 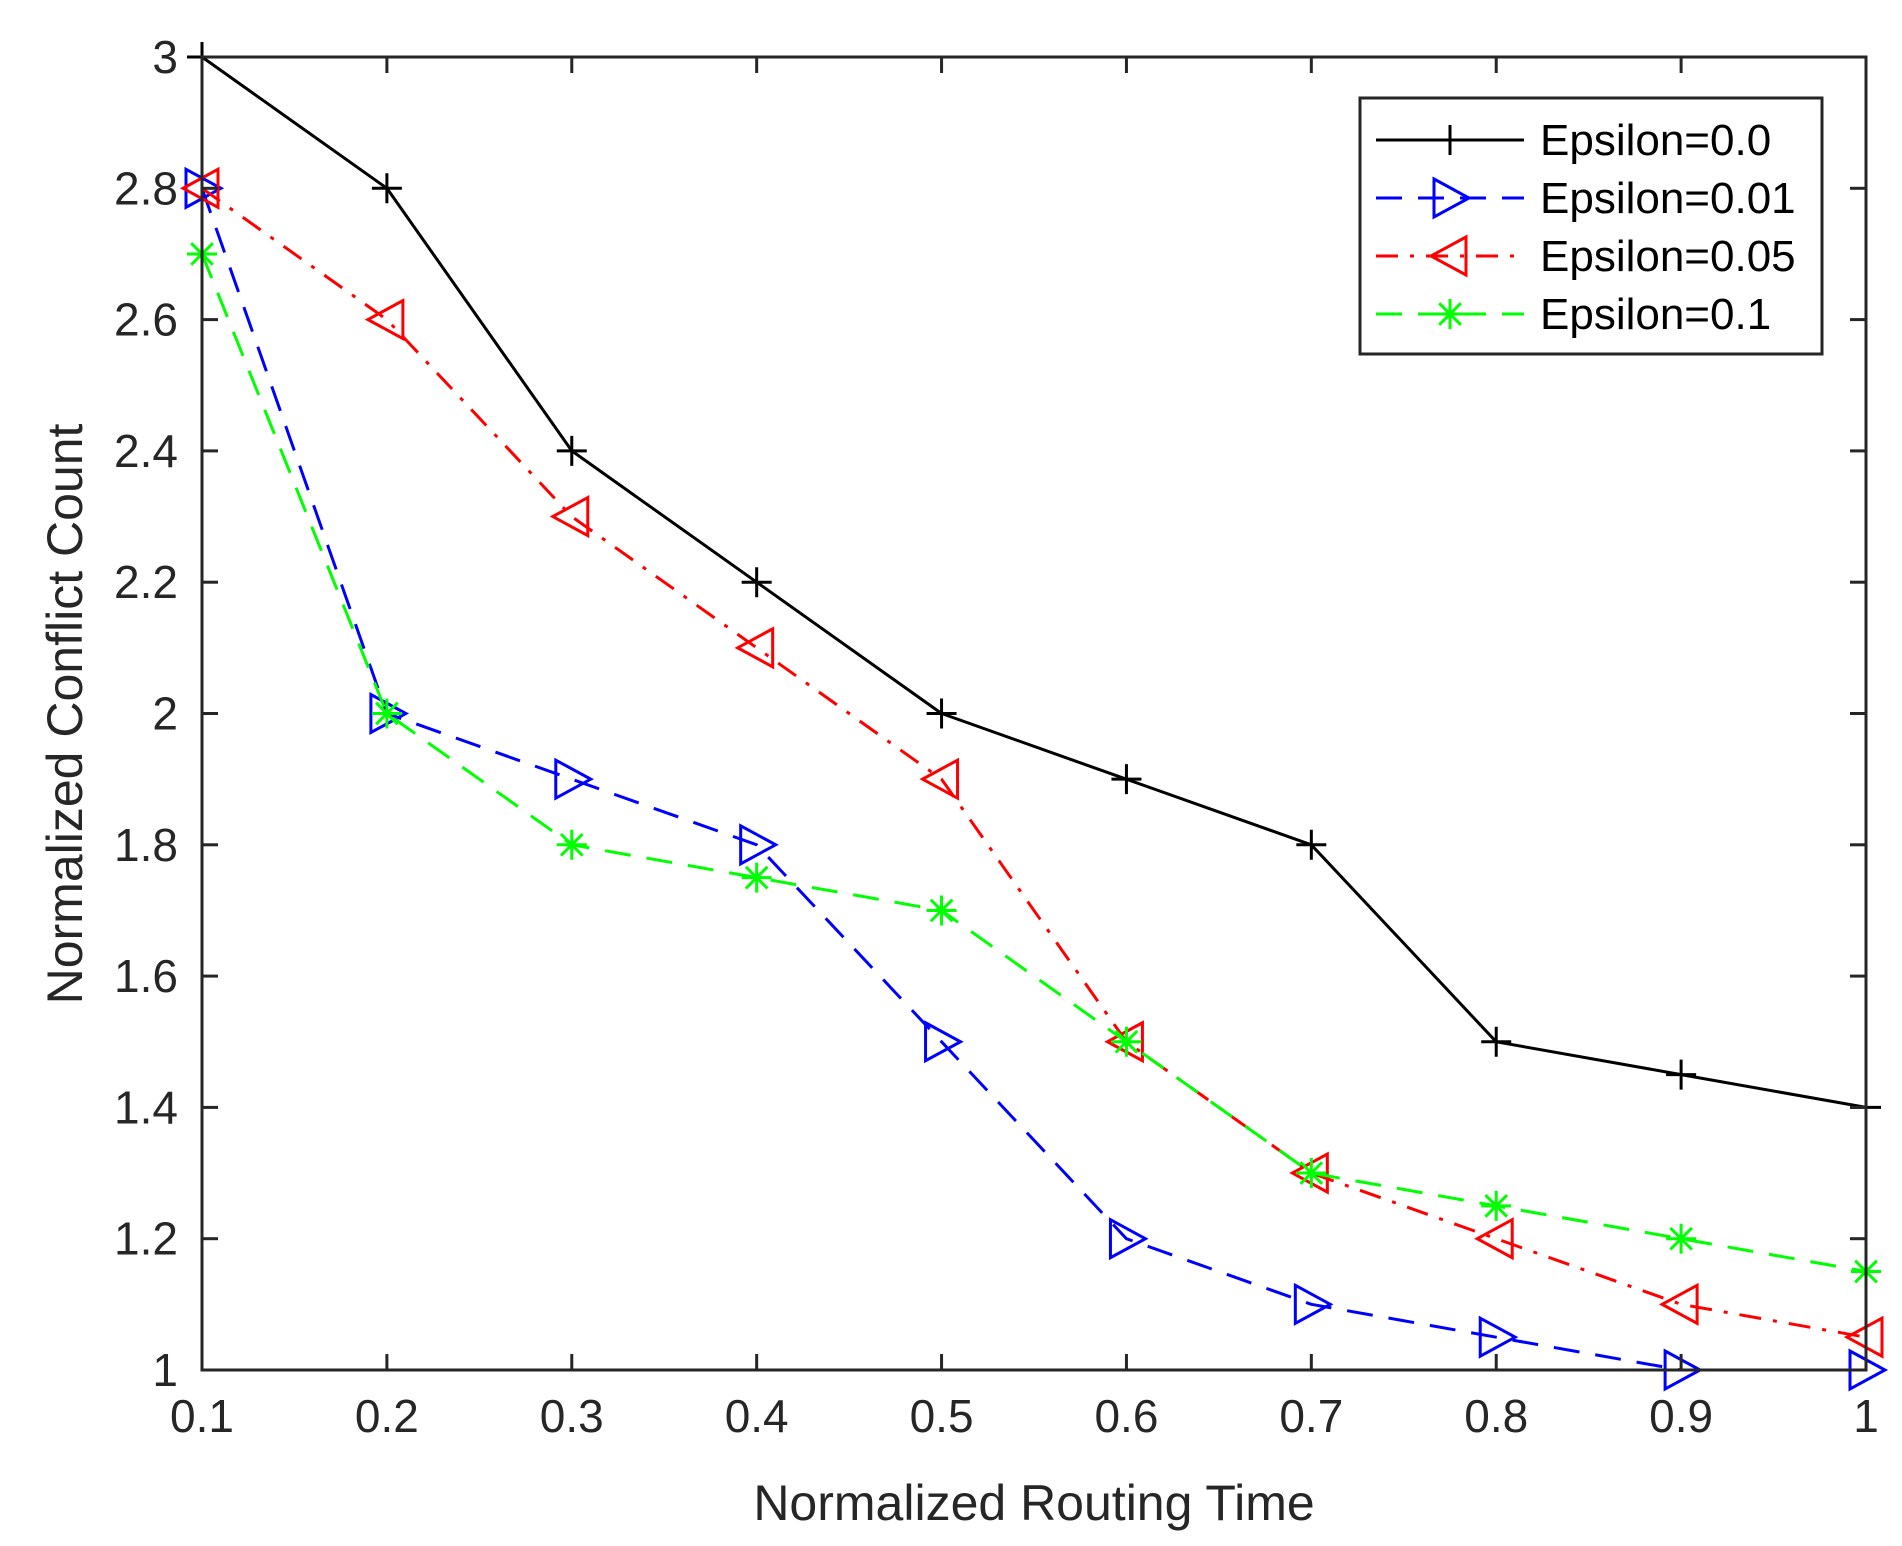 What do you see at coordinates (1866, 1416) in the screenshot?
I see `x-tick-label-9: 1` at bounding box center [1866, 1416].